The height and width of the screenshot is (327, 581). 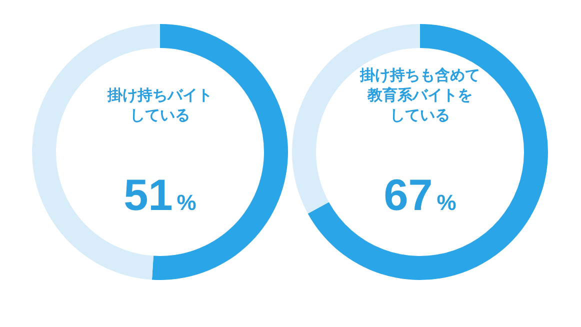 What do you see at coordinates (420, 195) in the screenshot?
I see `data-label: 67%` at bounding box center [420, 195].